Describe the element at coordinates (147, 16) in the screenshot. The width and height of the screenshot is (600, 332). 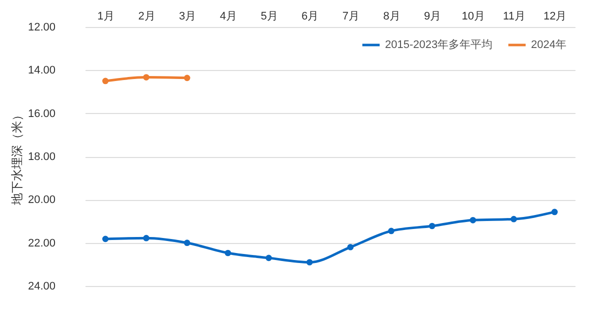
I see `x-tick-label: 2月` at that location.